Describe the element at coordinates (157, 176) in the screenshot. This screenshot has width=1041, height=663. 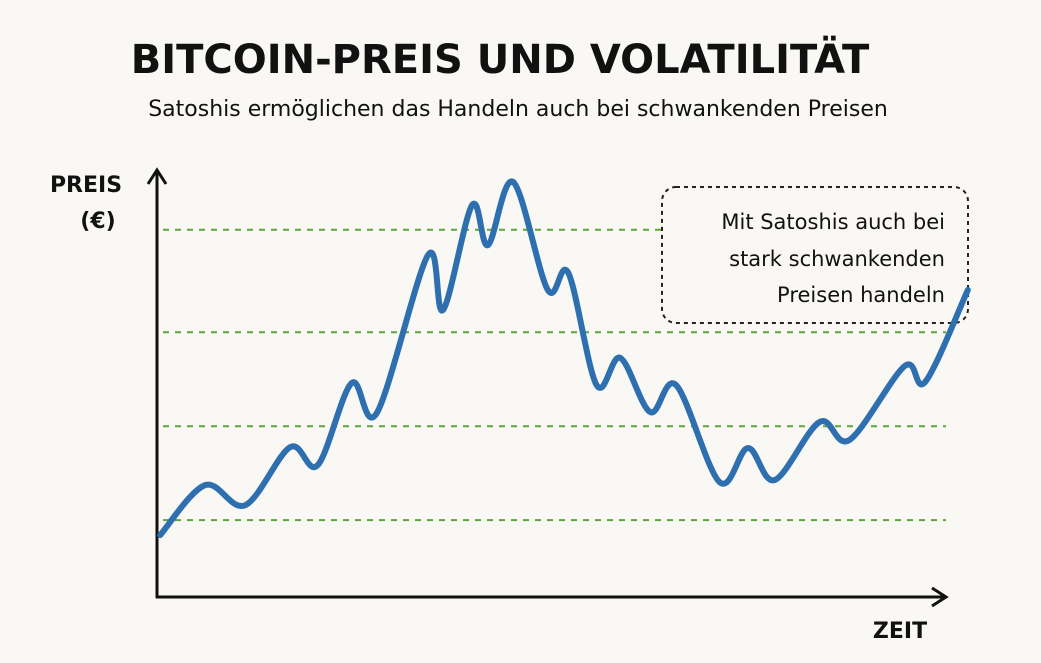
I see `y-axis-arrow` at that location.